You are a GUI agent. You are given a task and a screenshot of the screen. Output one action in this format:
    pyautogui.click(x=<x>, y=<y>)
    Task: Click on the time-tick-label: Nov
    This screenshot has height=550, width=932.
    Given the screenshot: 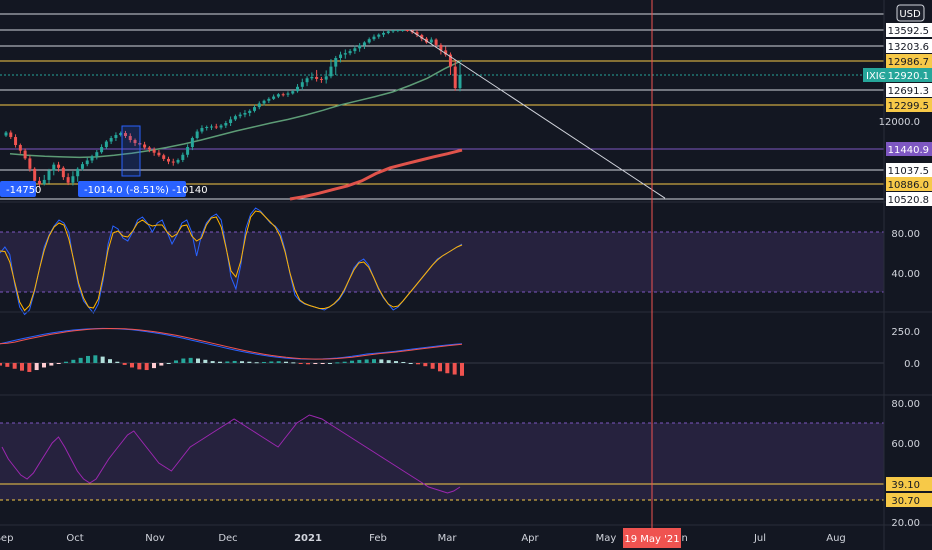 What is the action you would take?
    pyautogui.click(x=155, y=538)
    